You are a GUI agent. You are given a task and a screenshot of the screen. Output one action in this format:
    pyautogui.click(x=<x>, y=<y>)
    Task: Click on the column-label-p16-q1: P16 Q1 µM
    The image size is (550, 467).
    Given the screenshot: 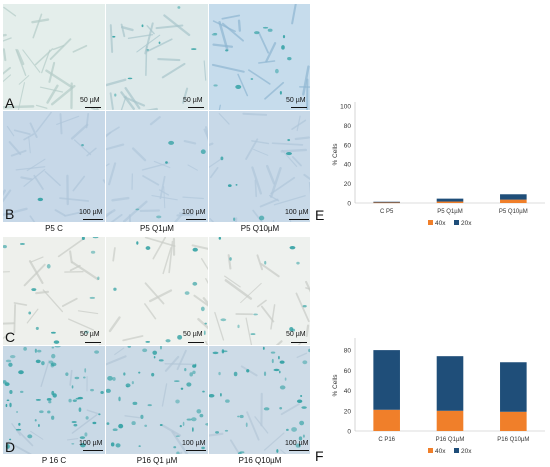 What is the action you would take?
    pyautogui.click(x=157, y=460)
    